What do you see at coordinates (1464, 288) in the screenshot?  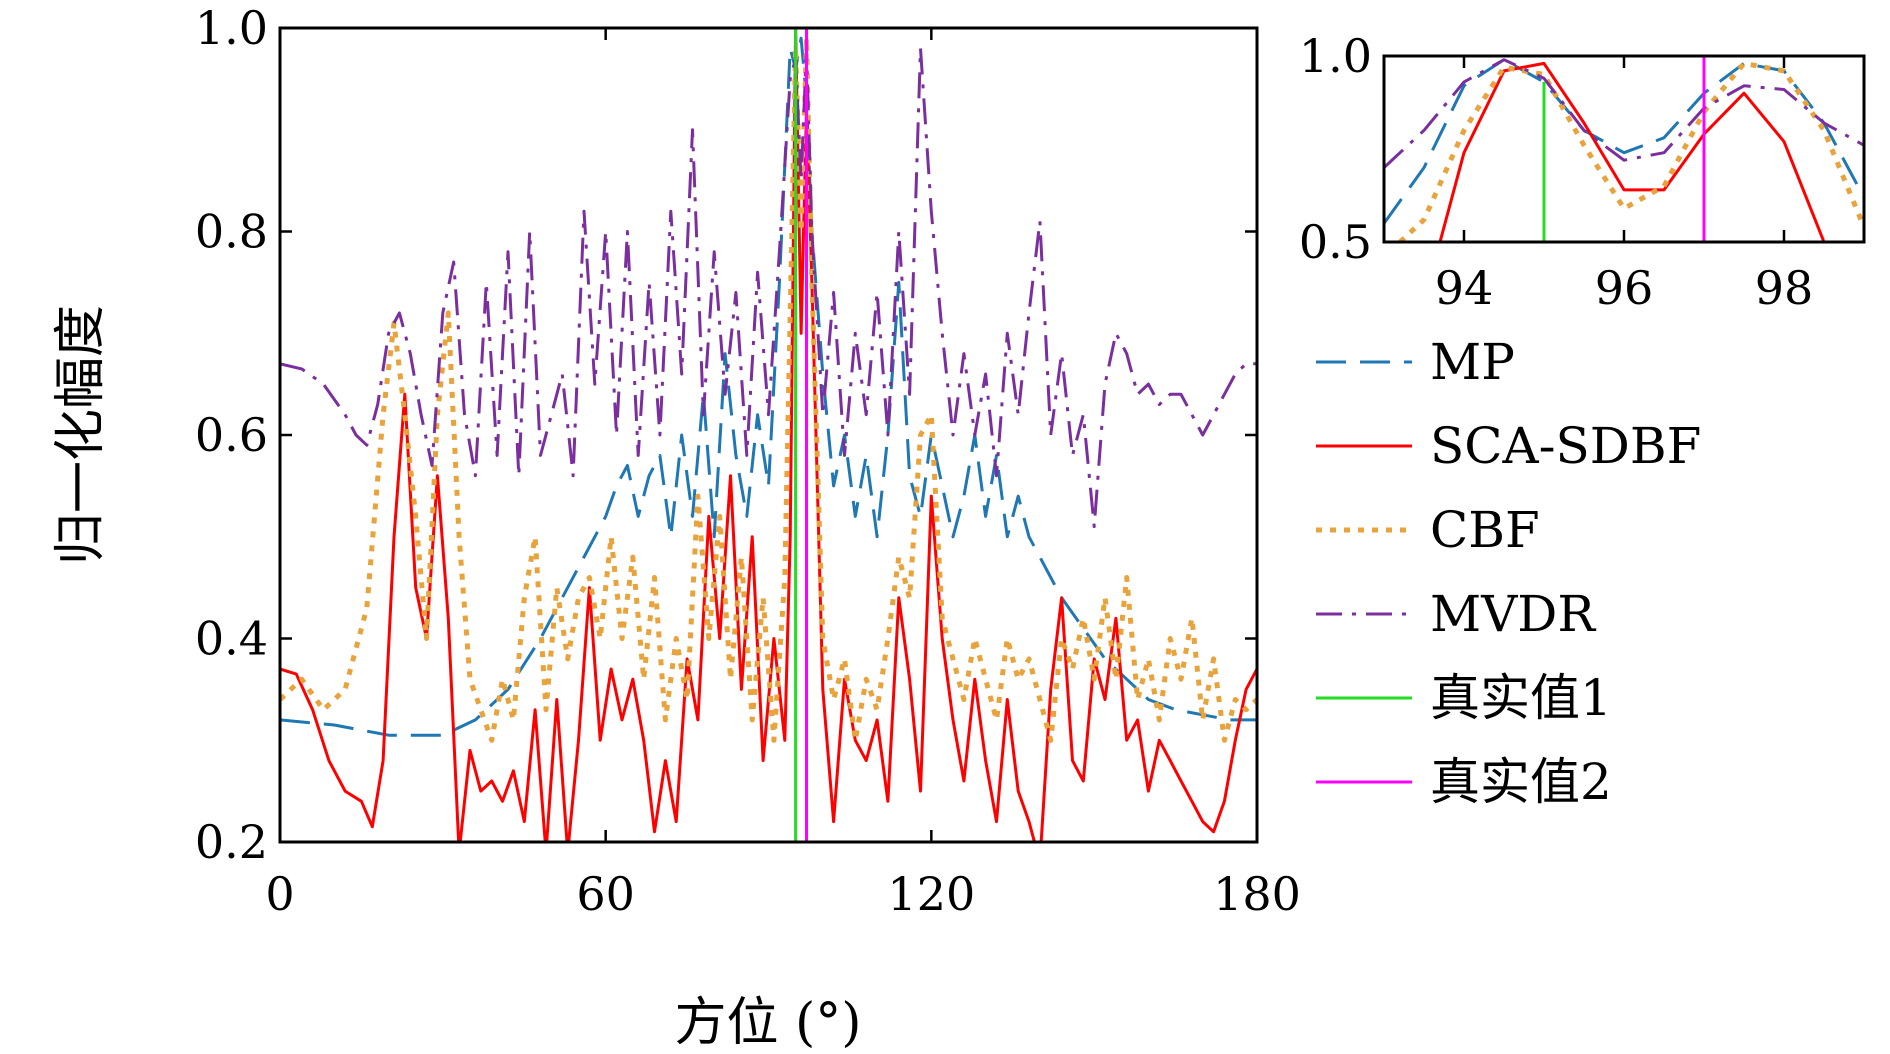 I see `x-tick-label-1-0: 94` at bounding box center [1464, 288].